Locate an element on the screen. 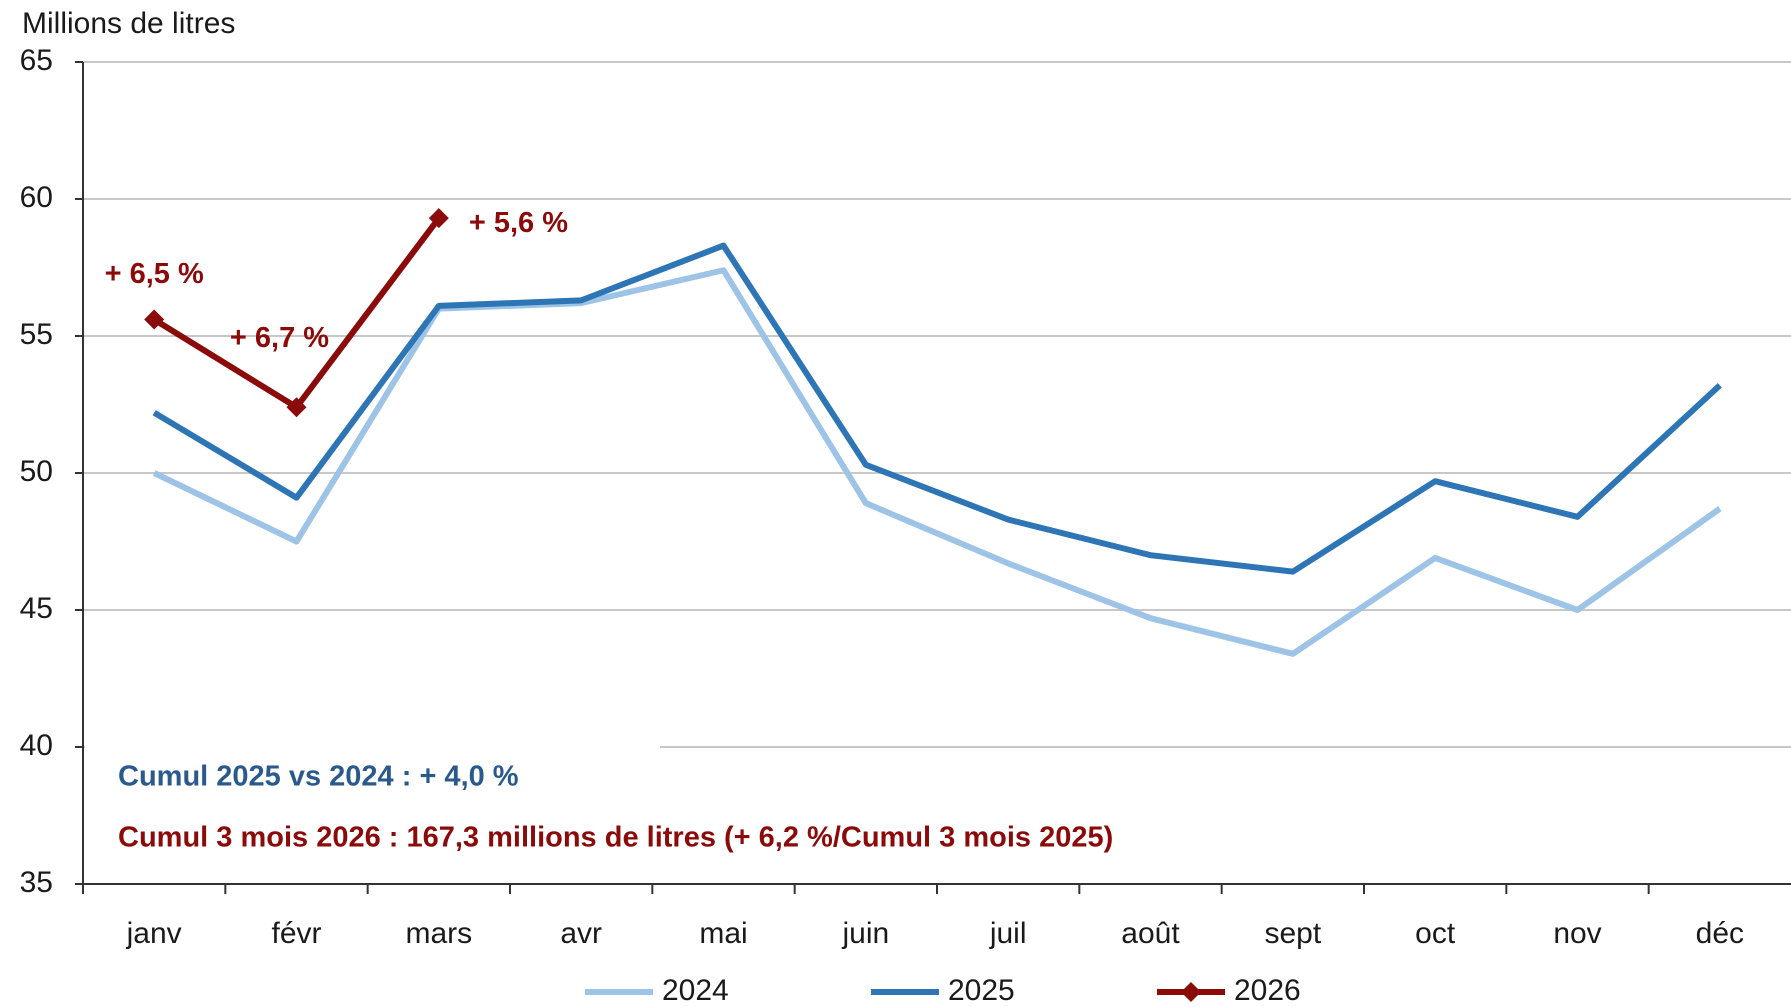  x-tick-label: nov is located at coordinates (1577, 933).